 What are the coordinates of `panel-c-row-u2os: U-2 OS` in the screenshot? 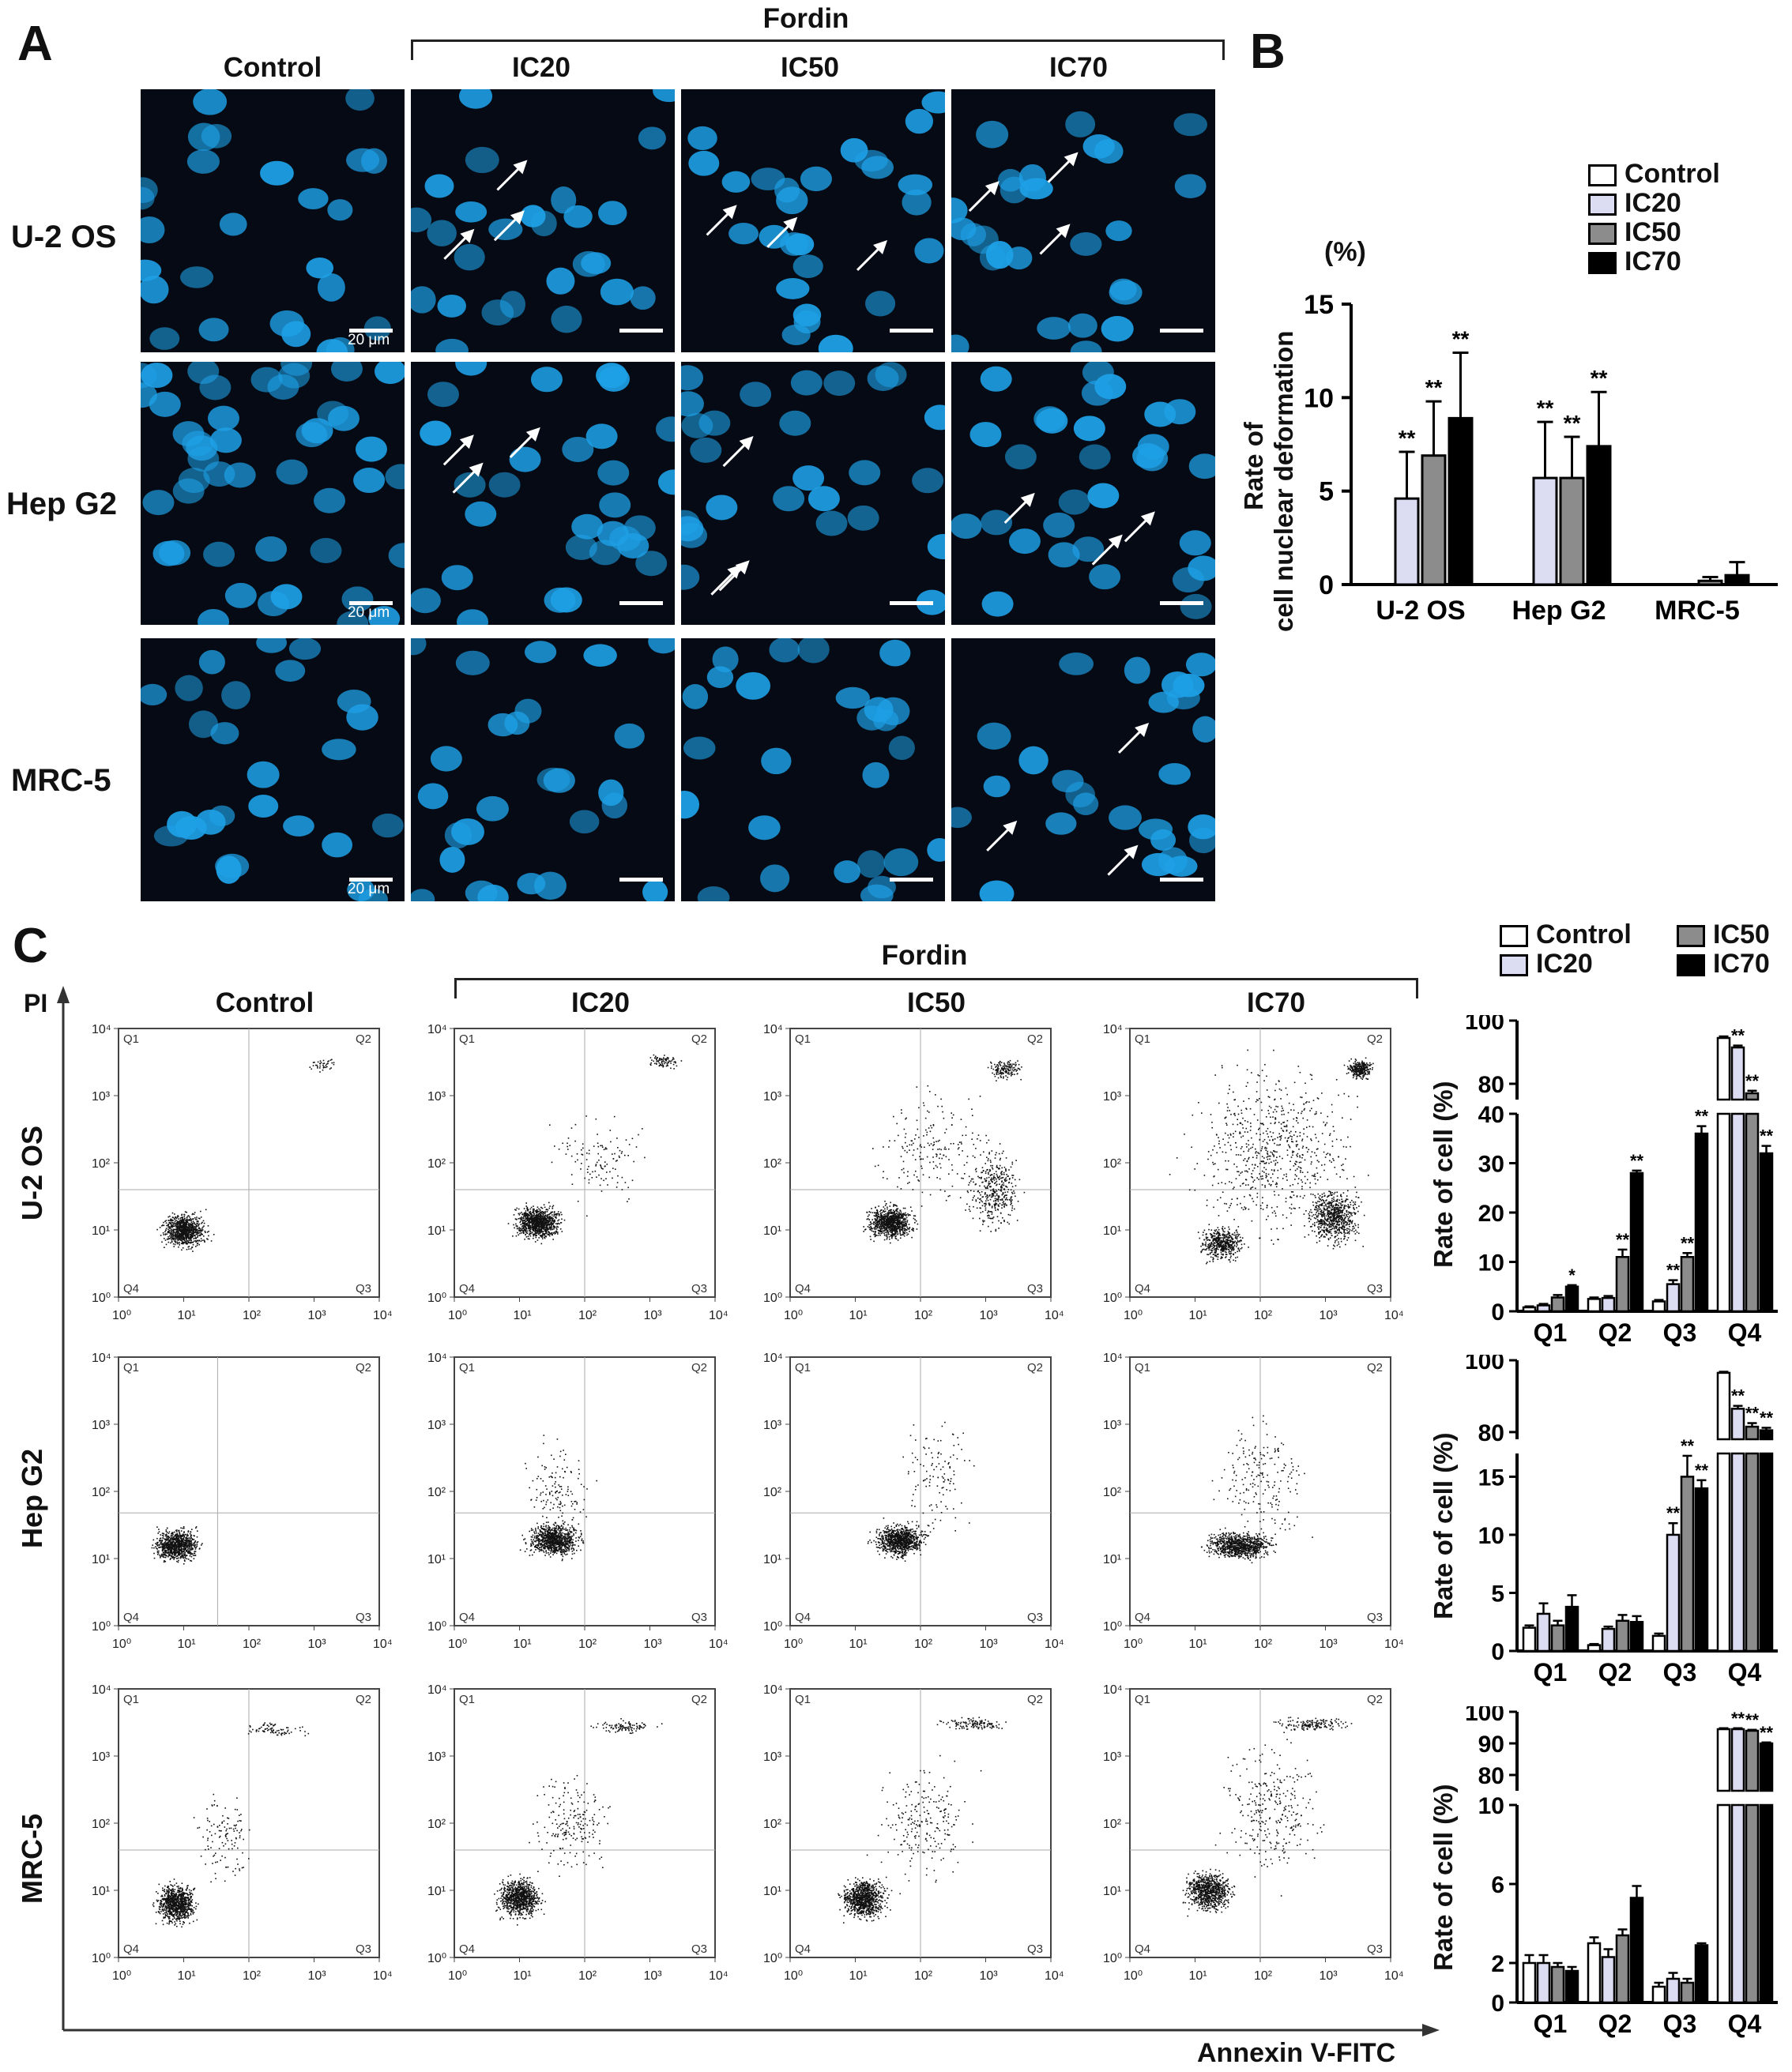 It's located at (32, 1172).